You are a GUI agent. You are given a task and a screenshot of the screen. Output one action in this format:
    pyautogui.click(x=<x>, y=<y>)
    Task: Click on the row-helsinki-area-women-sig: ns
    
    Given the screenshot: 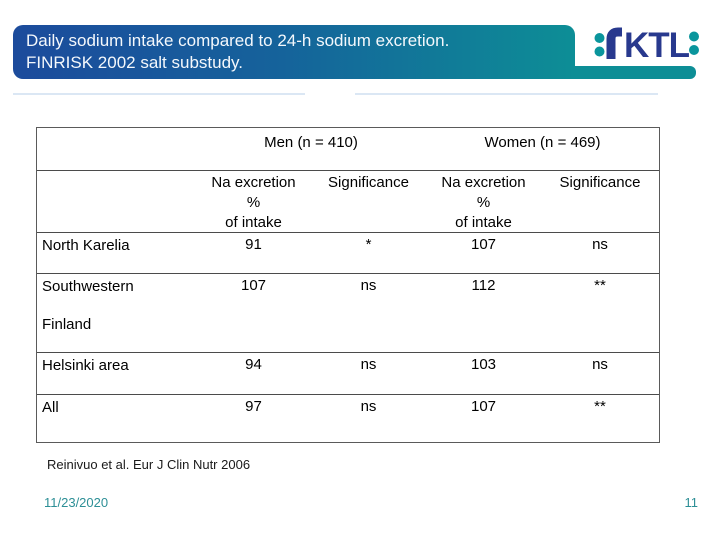 What is the action you would take?
    pyautogui.click(x=600, y=373)
    